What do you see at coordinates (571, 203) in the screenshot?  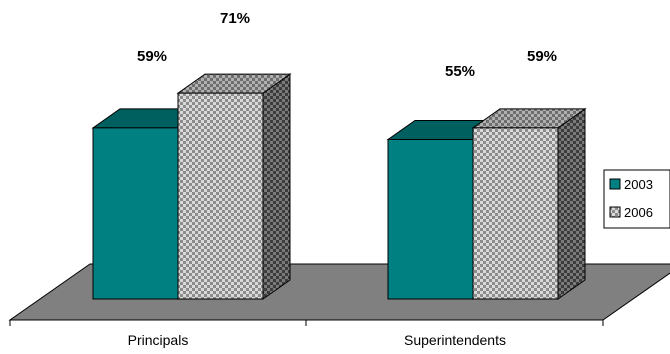 I see `bar-side-superintendents-2006` at bounding box center [571, 203].